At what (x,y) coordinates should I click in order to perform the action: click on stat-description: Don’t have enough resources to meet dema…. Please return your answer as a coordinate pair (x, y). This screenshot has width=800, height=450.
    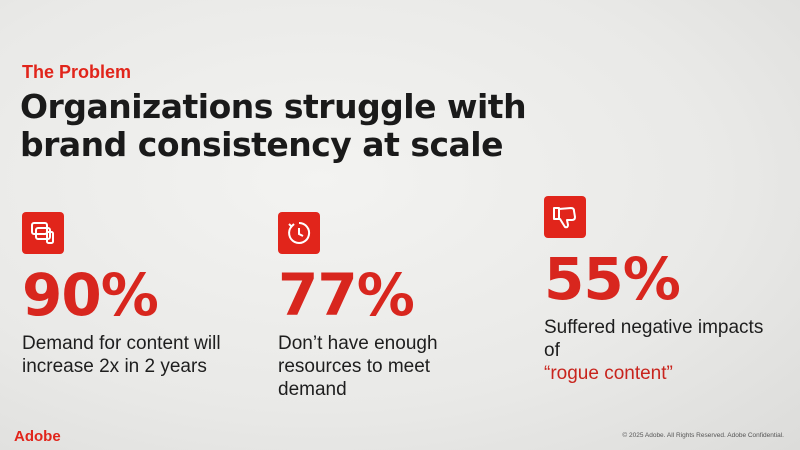
    Looking at the image, I should click on (358, 366).